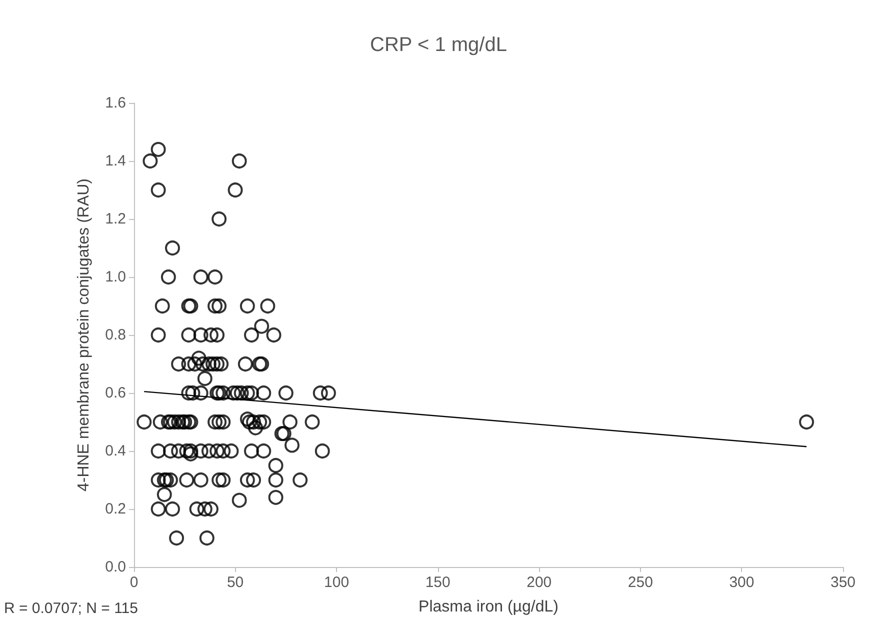 Image resolution: width=877 pixels, height=622 pixels. I want to click on y-tick-label: 1.4, so click(115, 161).